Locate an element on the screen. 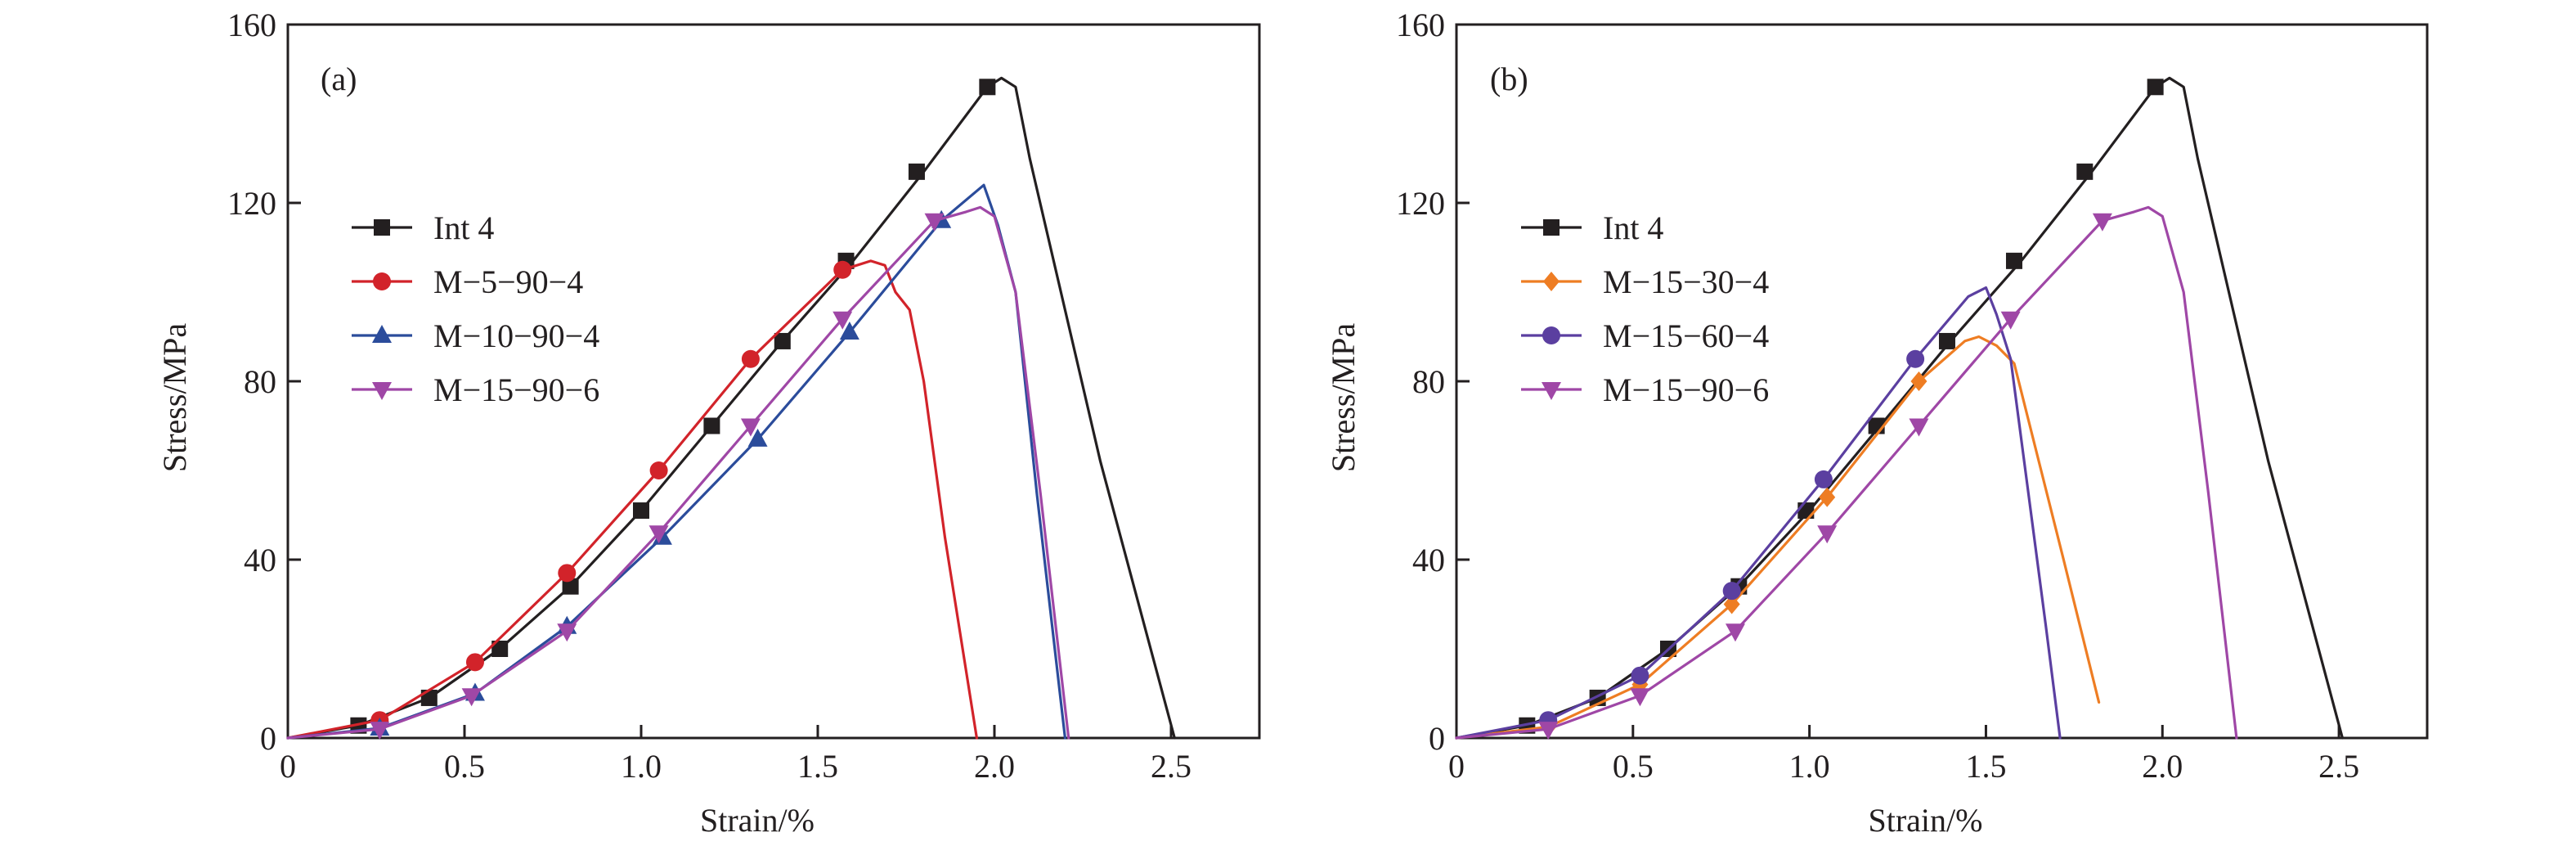 Image resolution: width=2576 pixels, height=846 pixels. legend-label: M−15−60−4 is located at coordinates (1686, 336).